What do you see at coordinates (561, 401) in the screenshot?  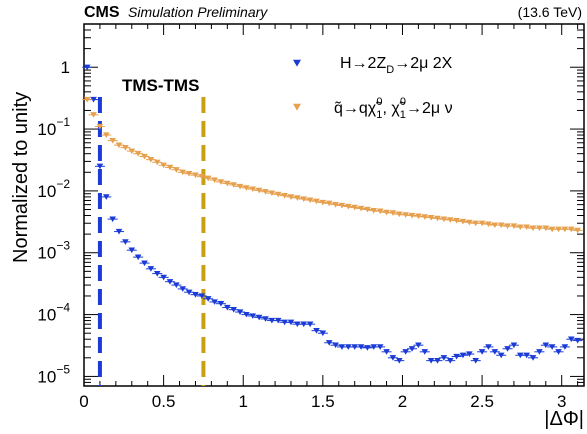 I see `x-tick-label: 3` at bounding box center [561, 401].